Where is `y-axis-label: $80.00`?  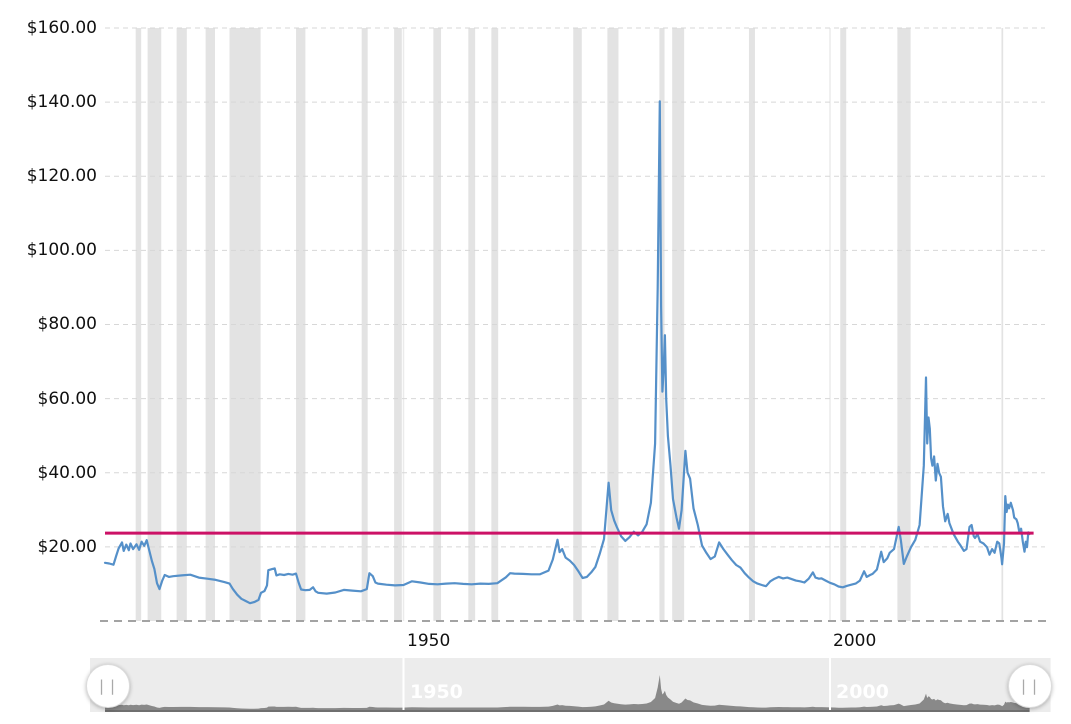
y-axis-label: $80.00 is located at coordinates (67, 324).